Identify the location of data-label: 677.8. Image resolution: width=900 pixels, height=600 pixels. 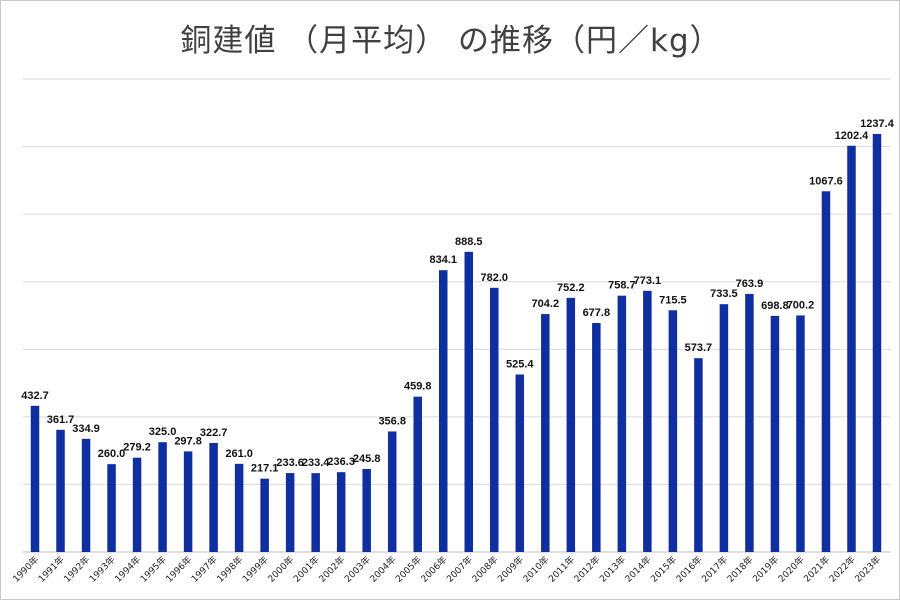
(597, 313).